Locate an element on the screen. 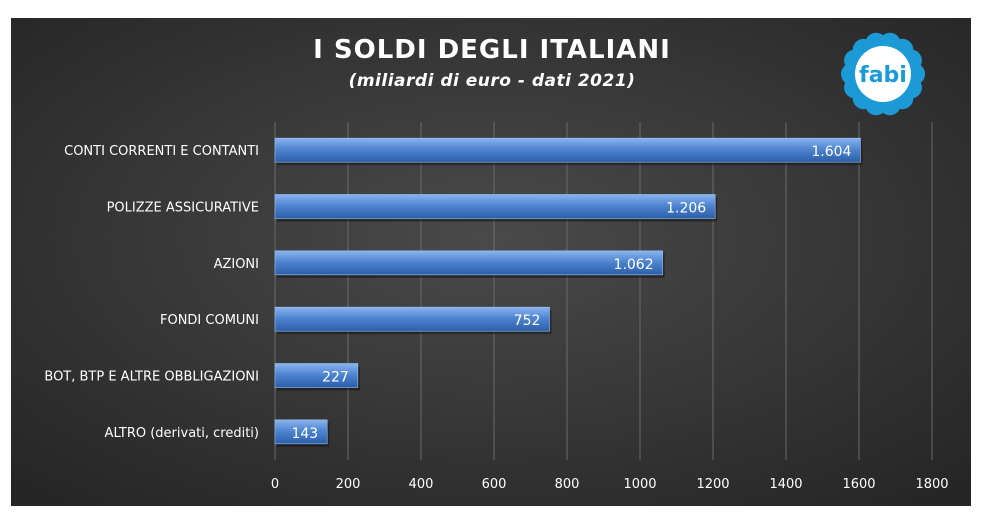 Image resolution: width=986 pixels, height=512 pixels. chart-subtitle: (miliardi di euro - dati 2021) is located at coordinates (492, 81).